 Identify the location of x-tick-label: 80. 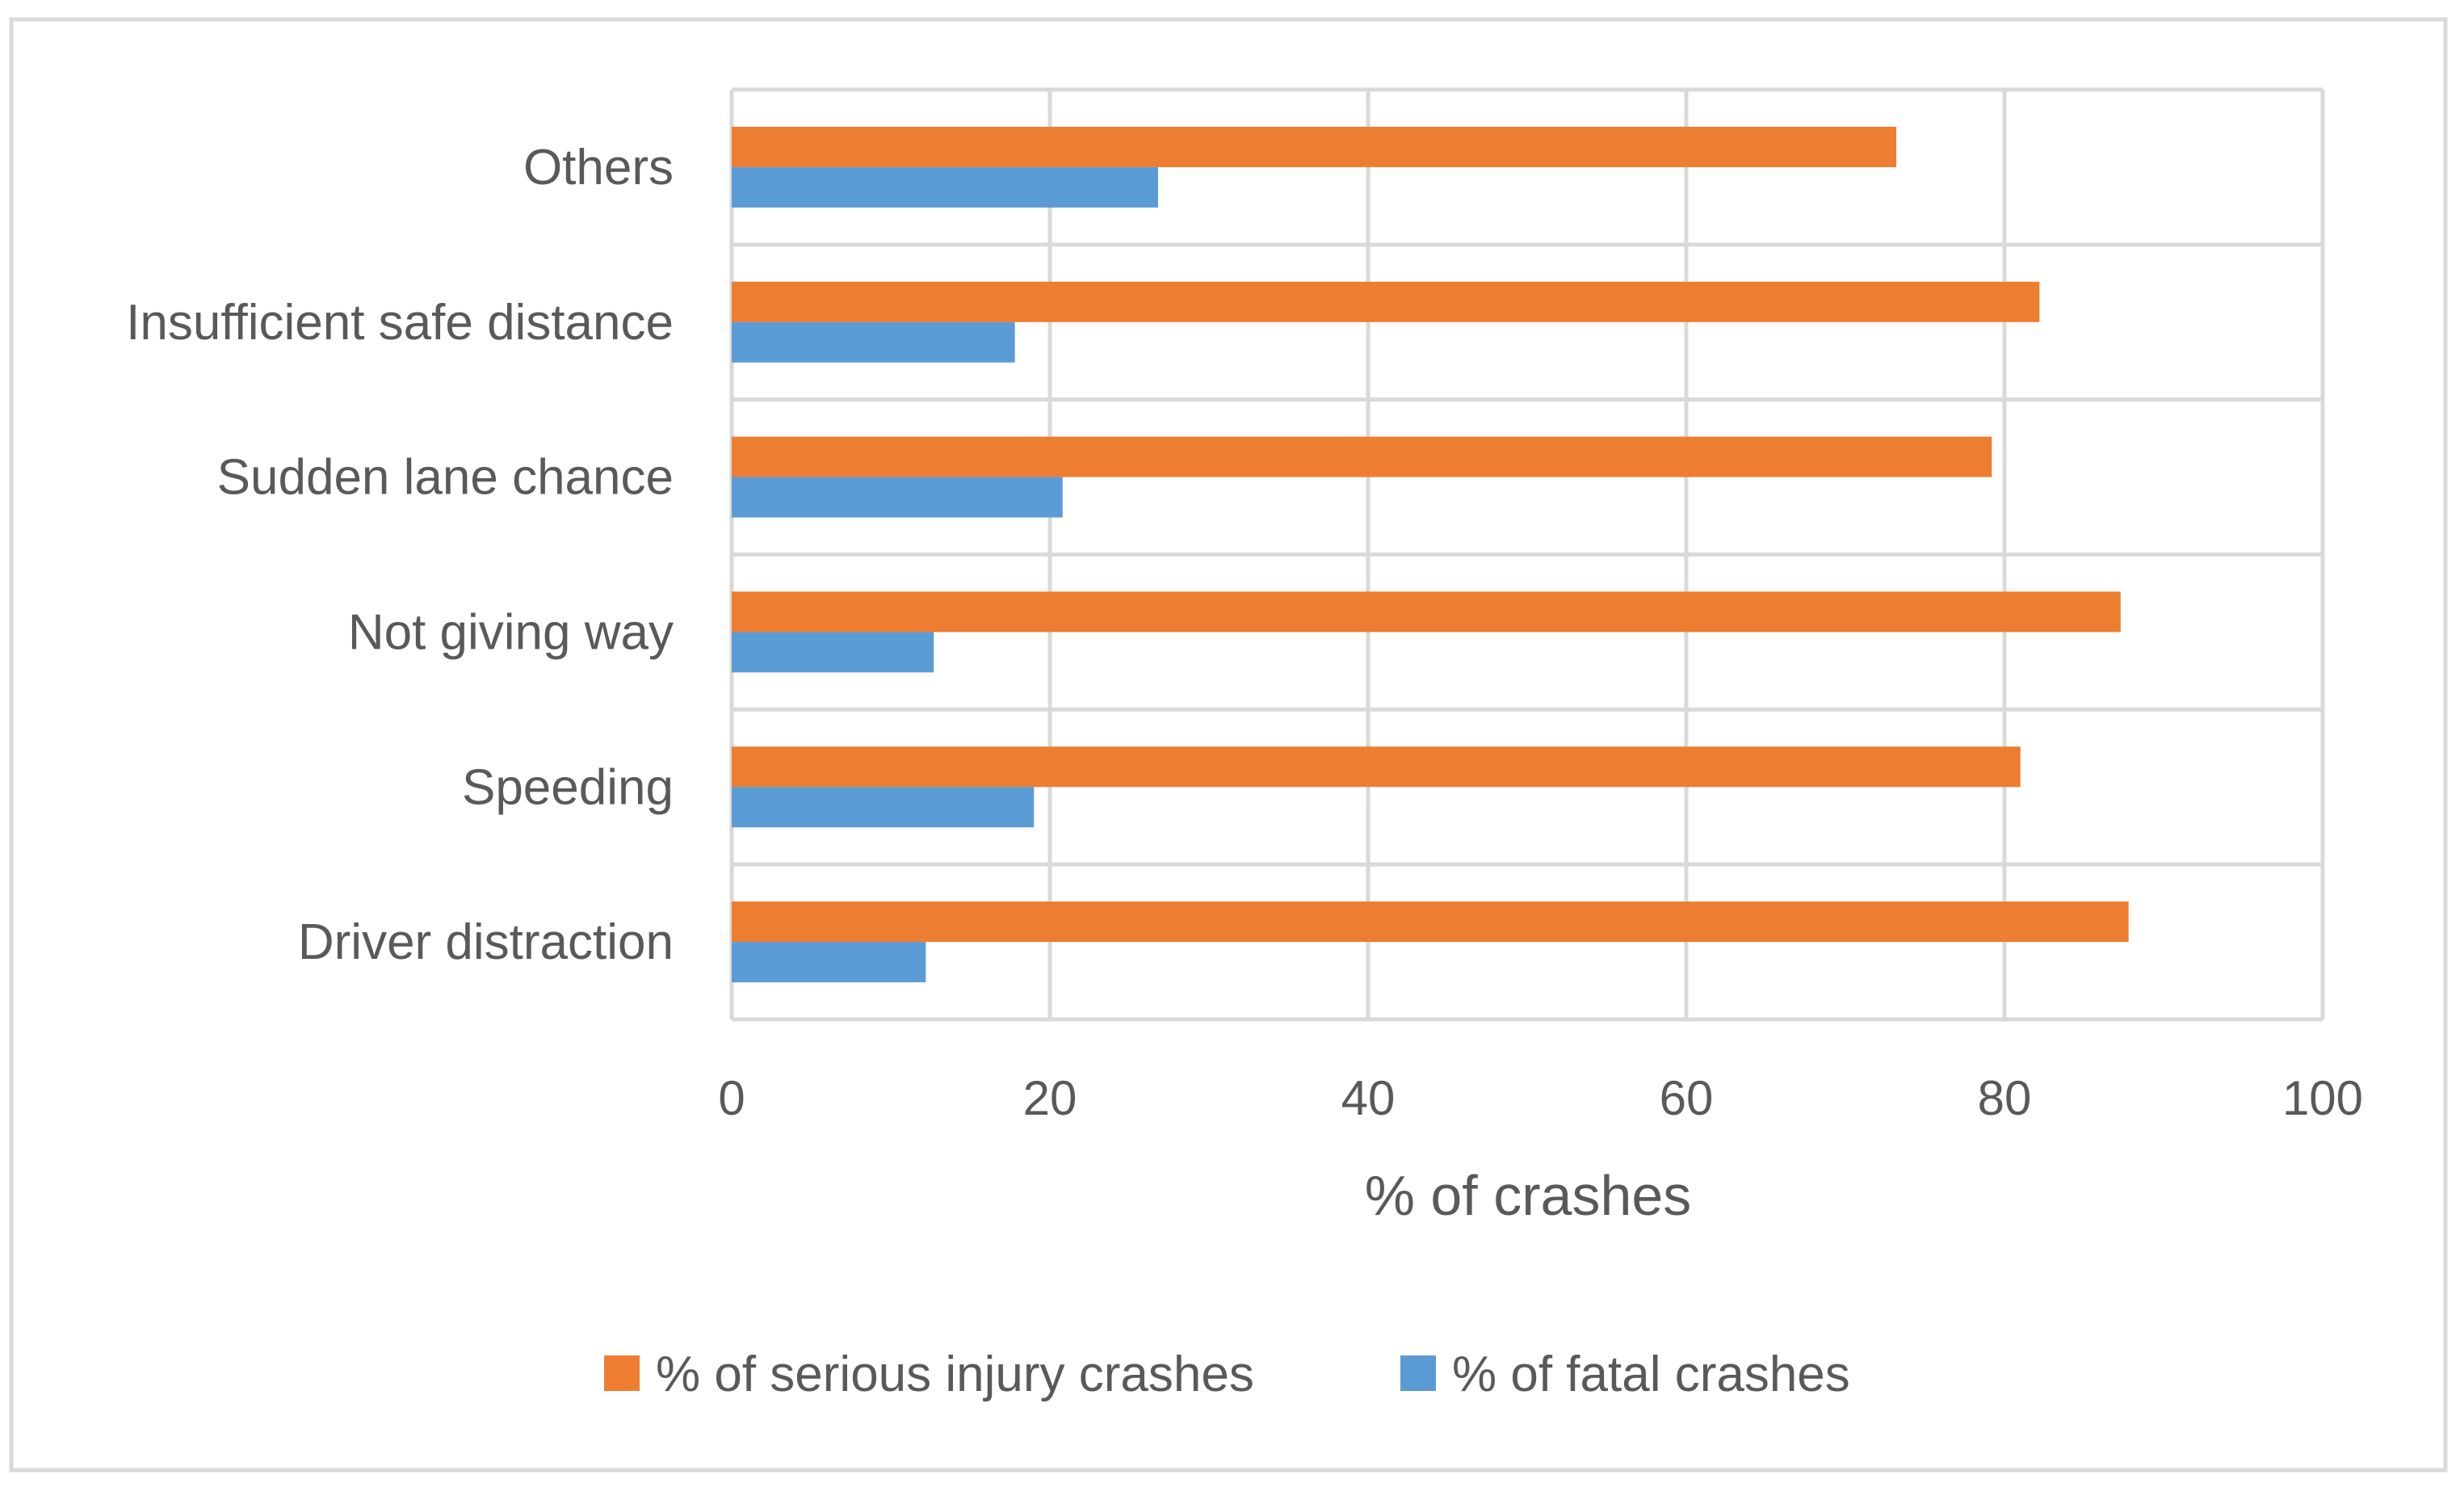
(2005, 1098).